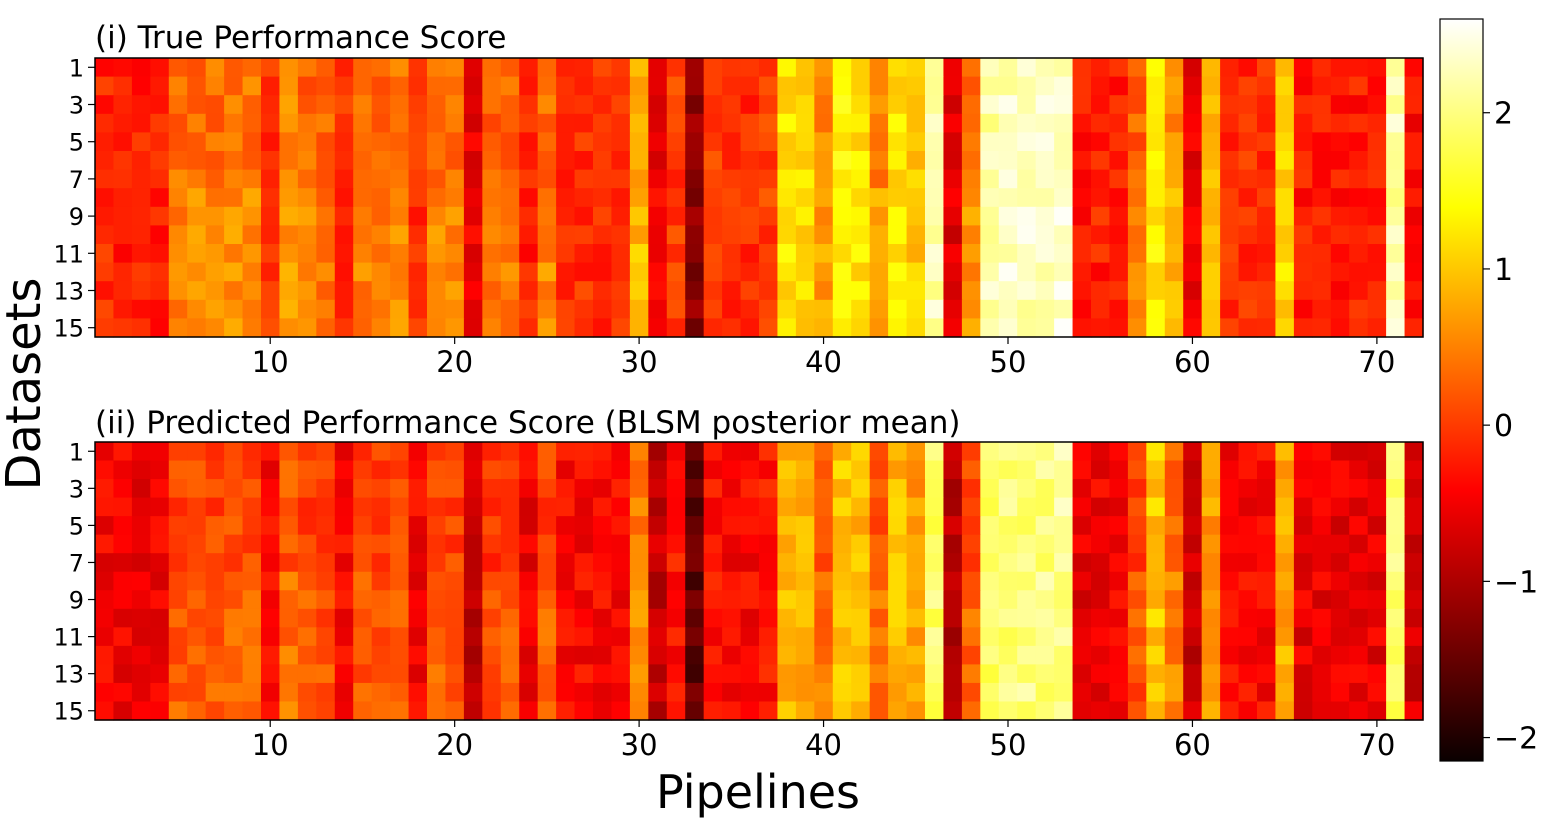 The height and width of the screenshot is (840, 1560). Describe the element at coordinates (300, 38) in the screenshot. I see `panel1-title: (i) True Performance Score` at that location.